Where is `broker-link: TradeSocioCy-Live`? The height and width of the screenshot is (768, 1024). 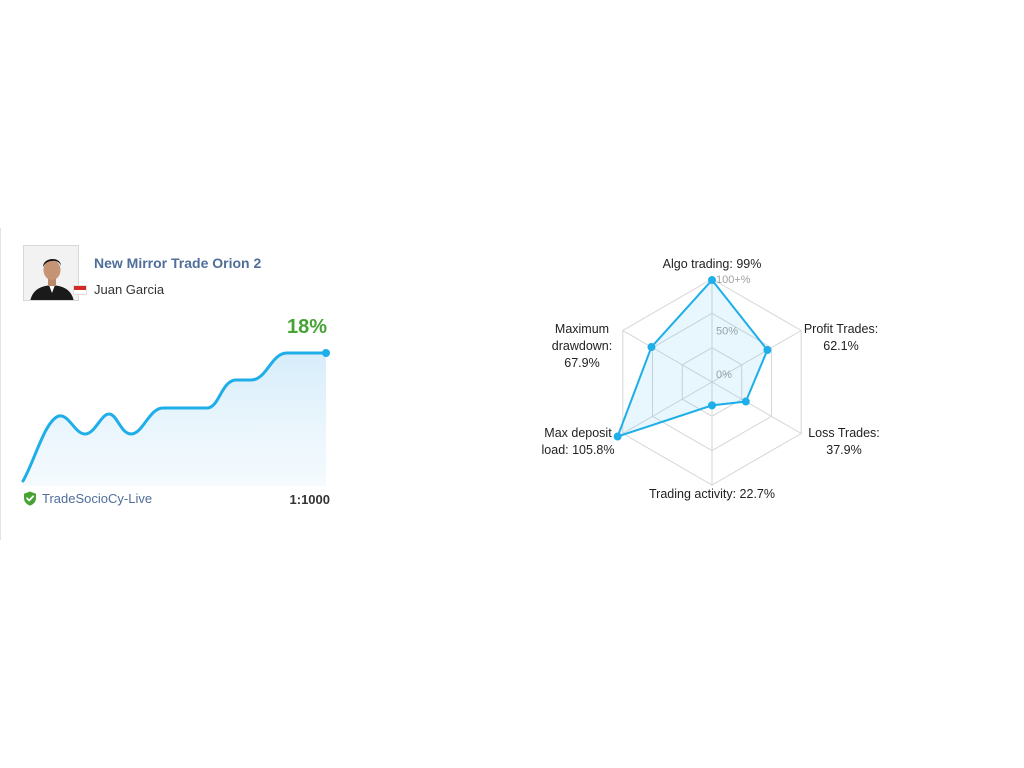 broker-link: TradeSocioCy-Live is located at coordinates (87, 498).